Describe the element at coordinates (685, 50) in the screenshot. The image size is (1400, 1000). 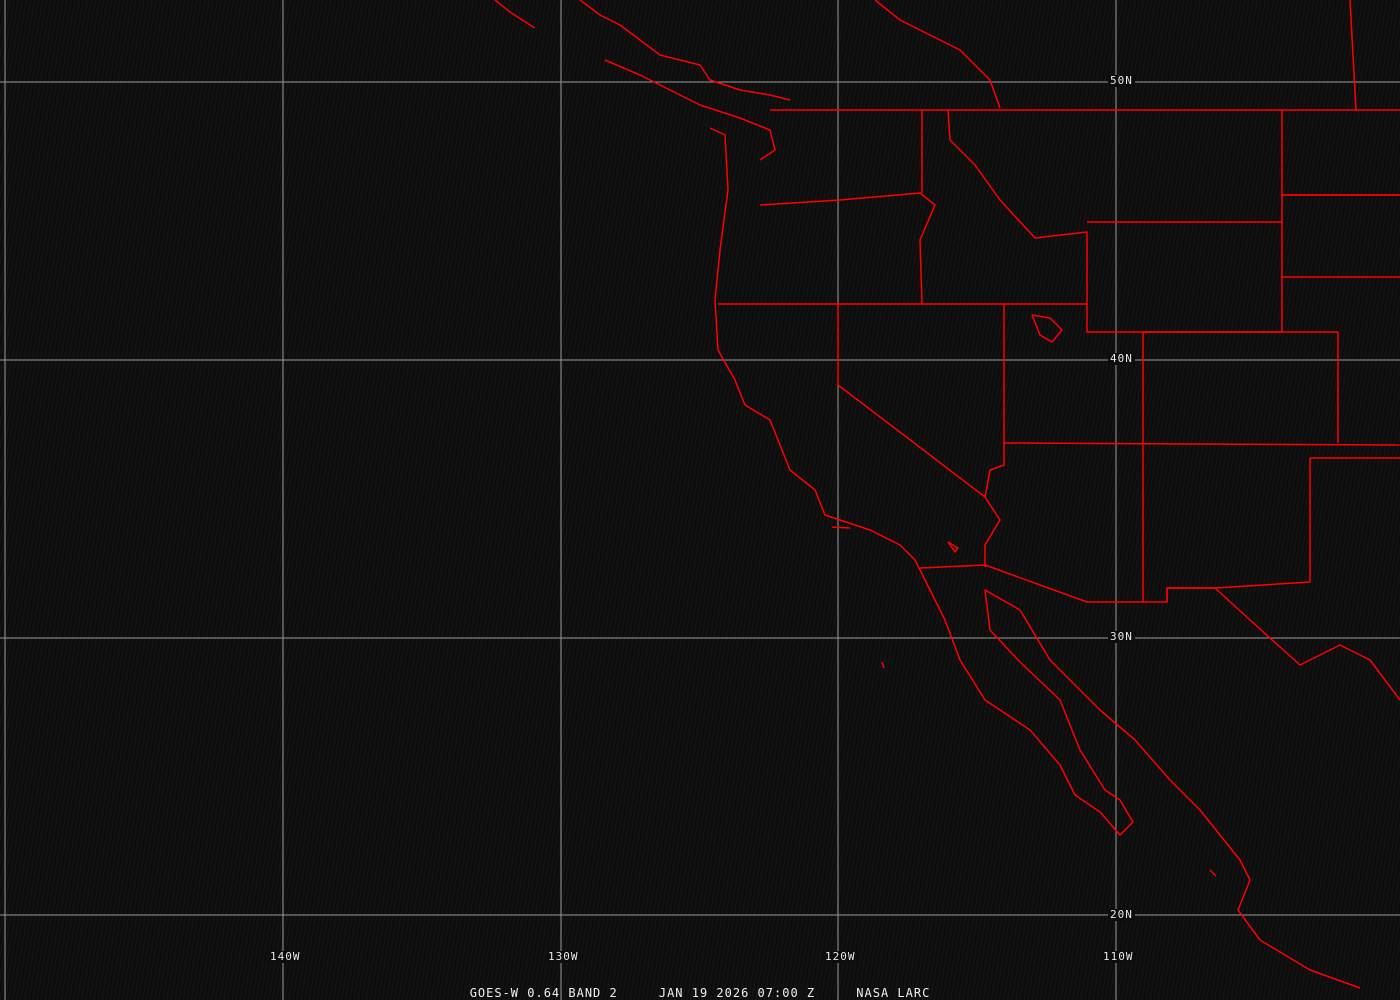
I see `bc-coastline` at that location.